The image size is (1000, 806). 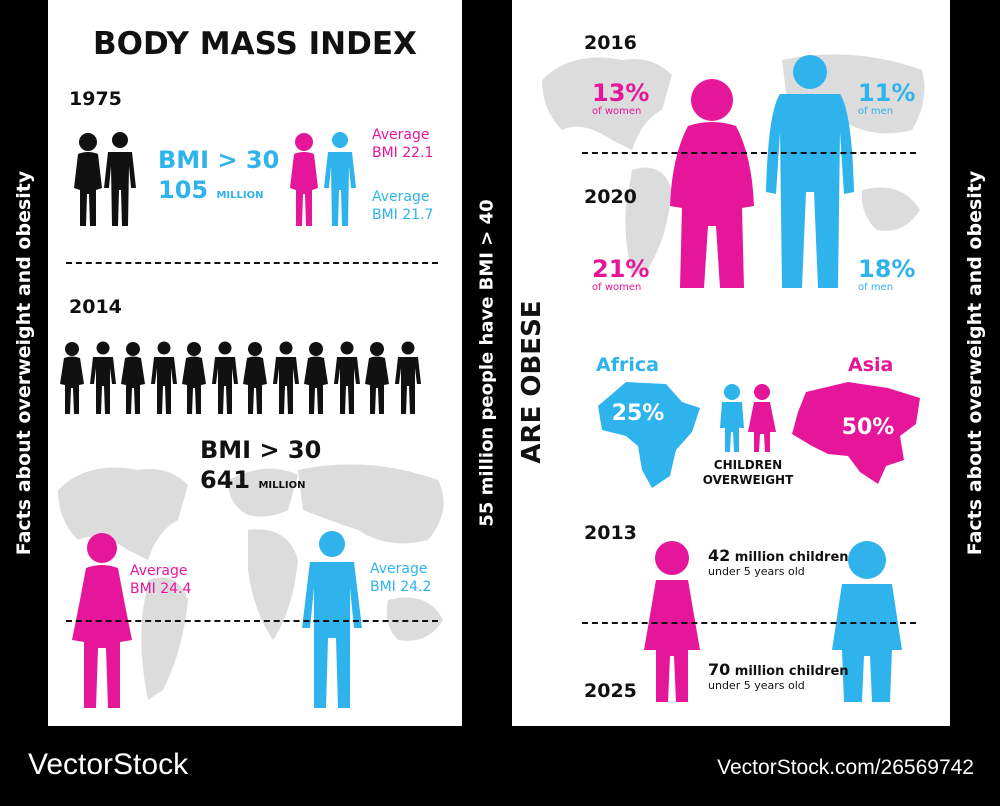 What do you see at coordinates (627, 365) in the screenshot?
I see `africa-label: Africa` at bounding box center [627, 365].